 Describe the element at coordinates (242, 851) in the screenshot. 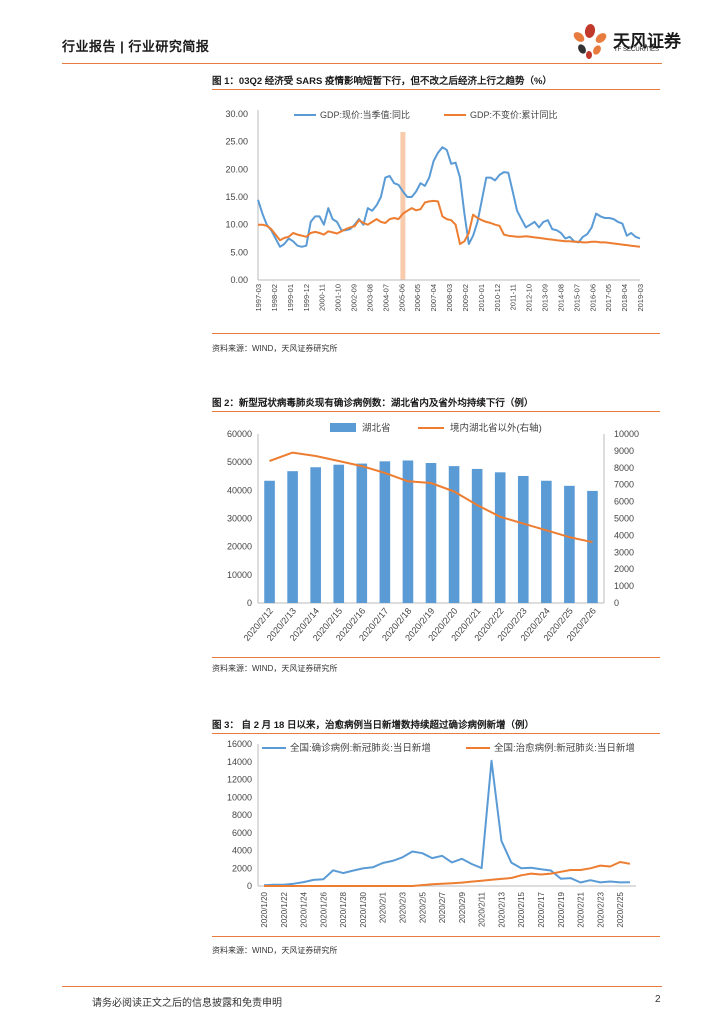

I see `y-tick-label: 4000` at that location.